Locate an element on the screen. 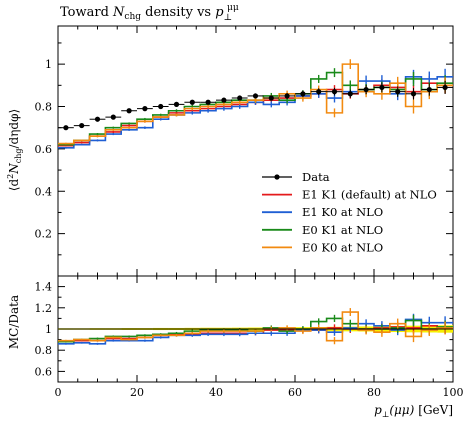  chart-title: Toward Nchg density vs p⊥μμ is located at coordinates (149, 13).